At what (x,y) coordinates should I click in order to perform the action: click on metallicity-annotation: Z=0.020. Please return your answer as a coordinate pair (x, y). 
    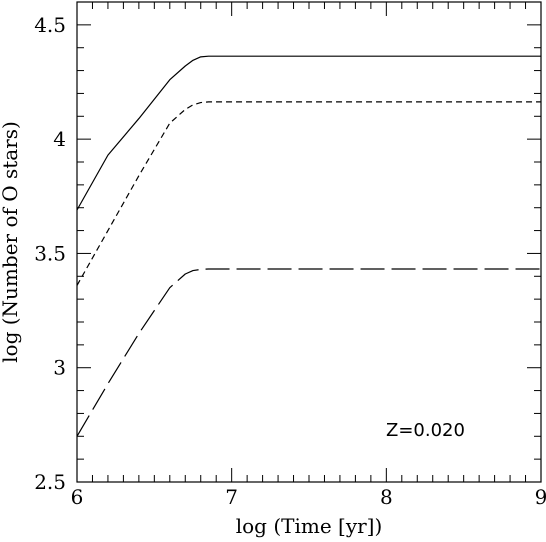
    Looking at the image, I should click on (425, 430).